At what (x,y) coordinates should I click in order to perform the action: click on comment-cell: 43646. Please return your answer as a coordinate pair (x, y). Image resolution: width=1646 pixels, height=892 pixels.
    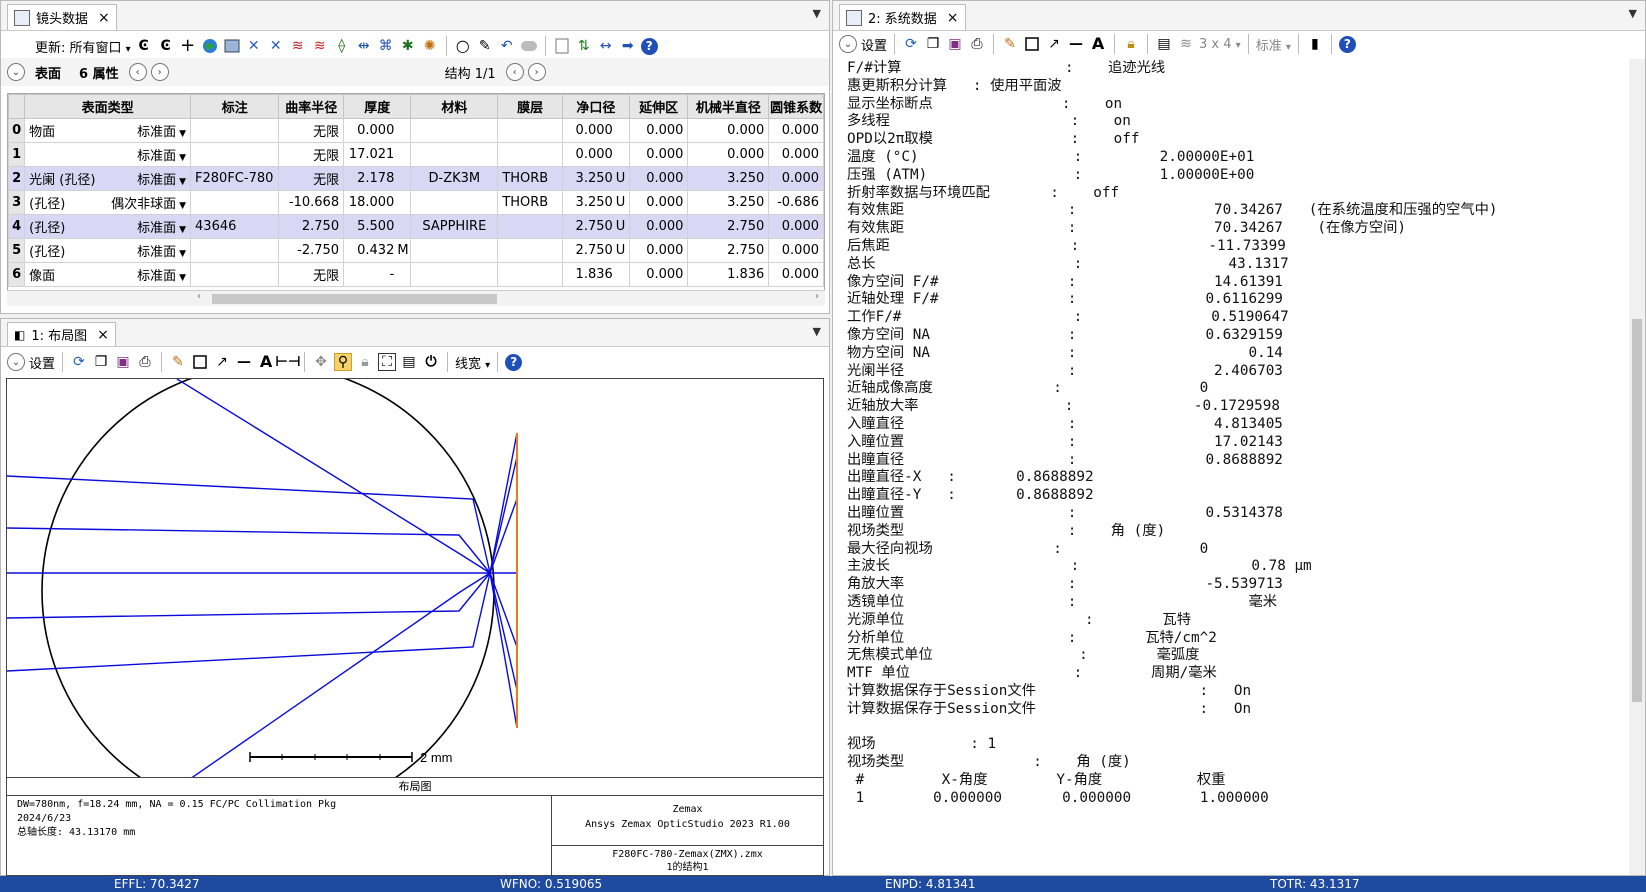
    Looking at the image, I should click on (235, 226).